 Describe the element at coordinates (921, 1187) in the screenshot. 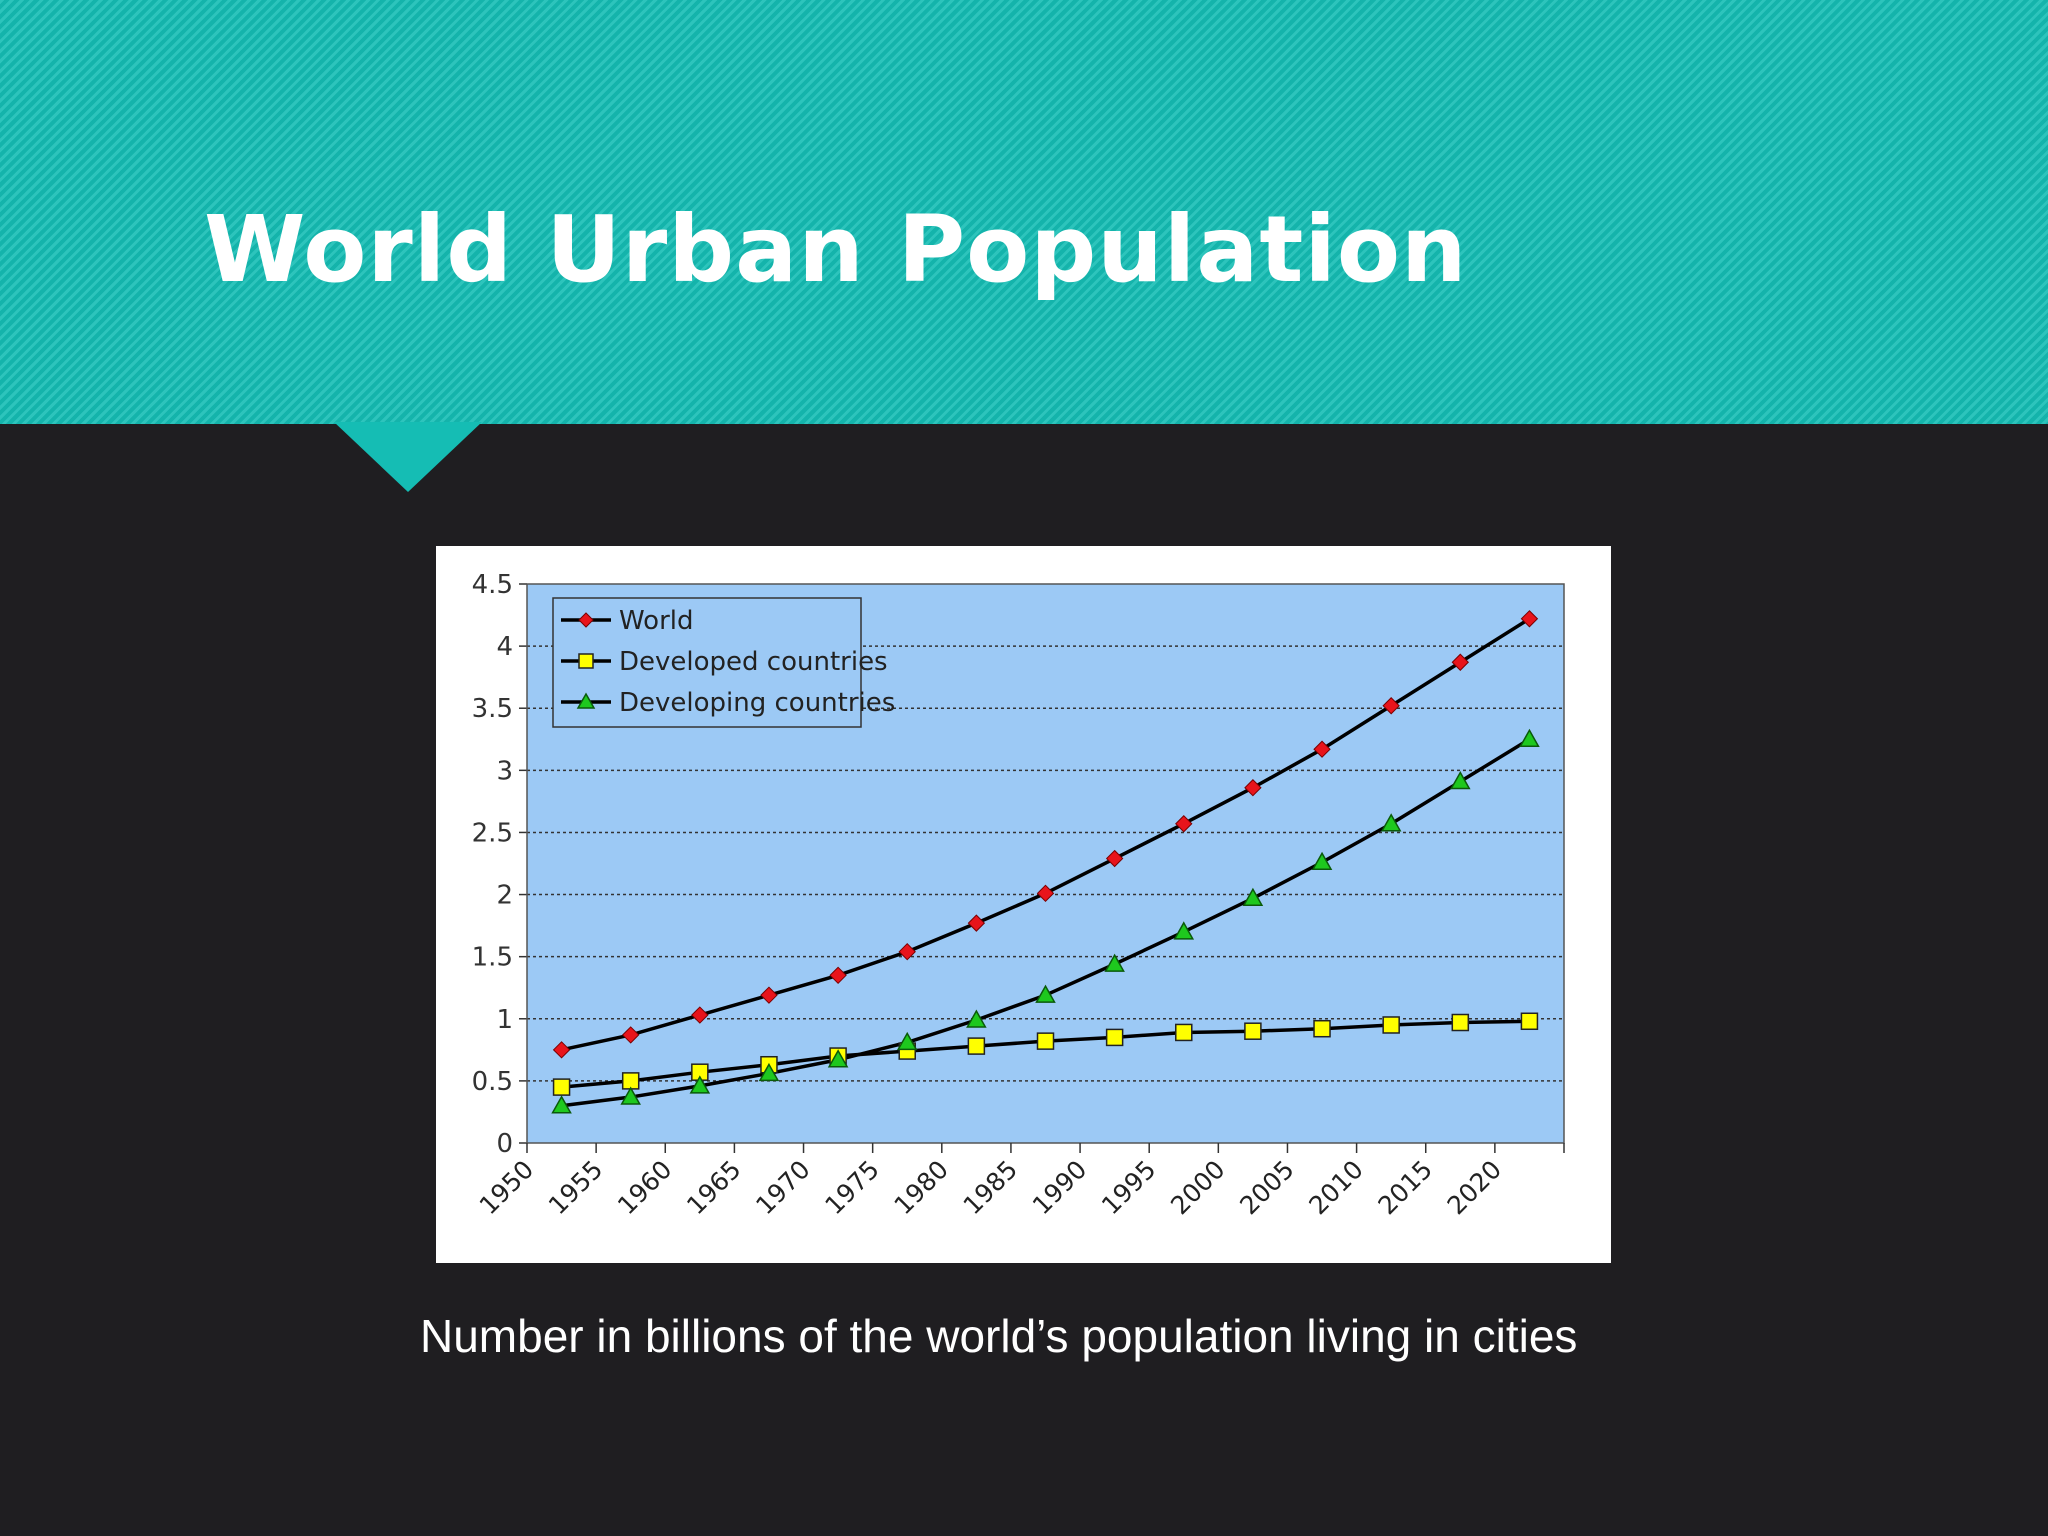

I see `x-tick-label: 1980` at that location.